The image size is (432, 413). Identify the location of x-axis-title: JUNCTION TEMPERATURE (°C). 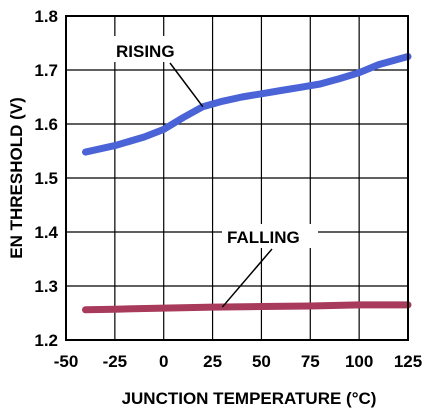
(249, 398).